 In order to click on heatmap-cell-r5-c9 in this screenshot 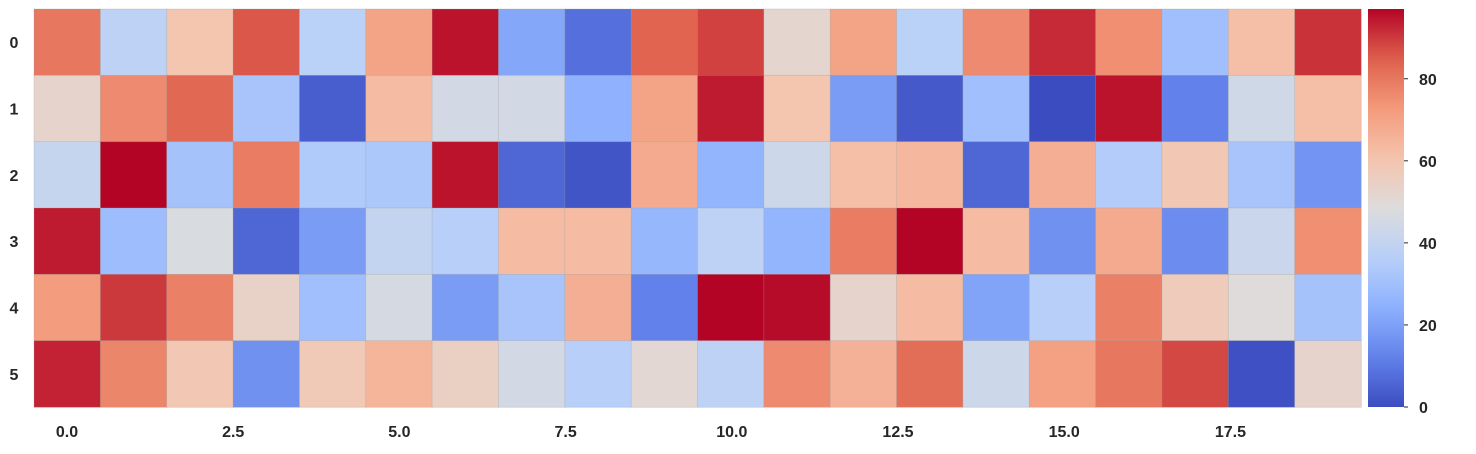, I will do `click(664, 374)`.